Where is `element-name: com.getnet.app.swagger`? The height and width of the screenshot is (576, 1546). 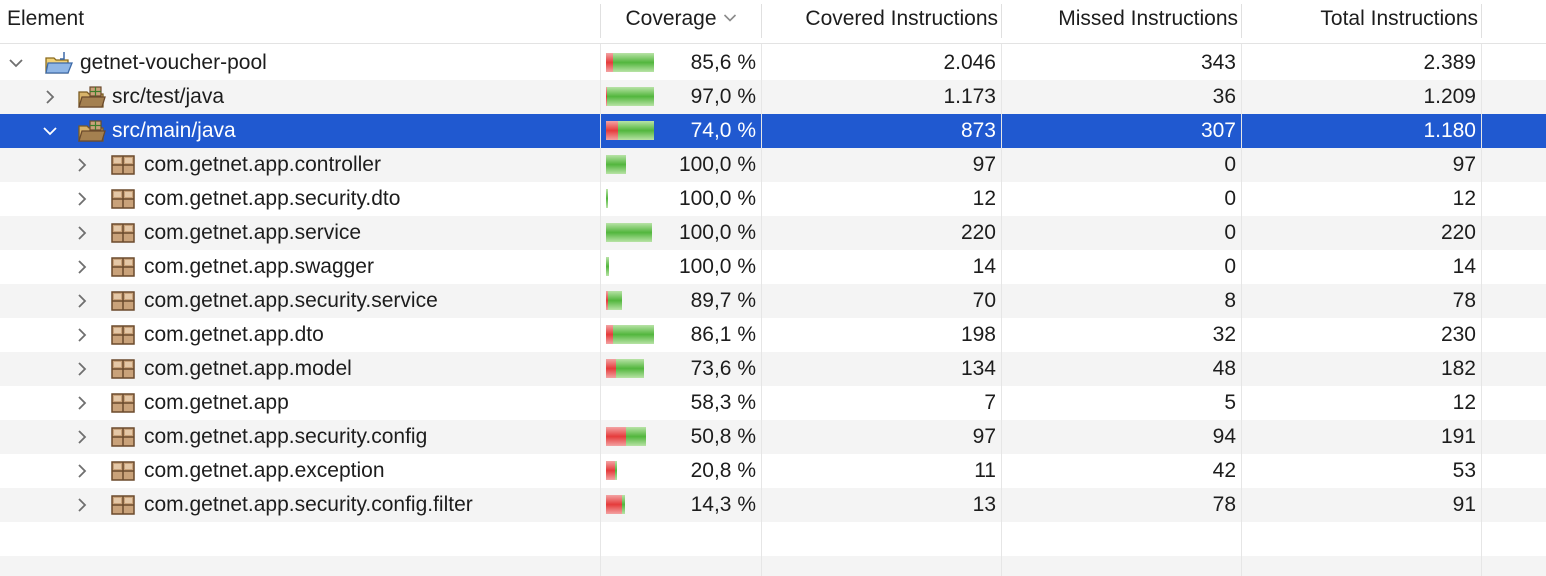
element-name: com.getnet.app.swagger is located at coordinates (259, 266).